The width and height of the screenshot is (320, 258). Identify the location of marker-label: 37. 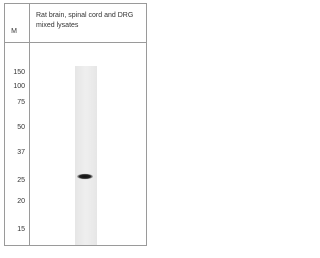
(21, 152).